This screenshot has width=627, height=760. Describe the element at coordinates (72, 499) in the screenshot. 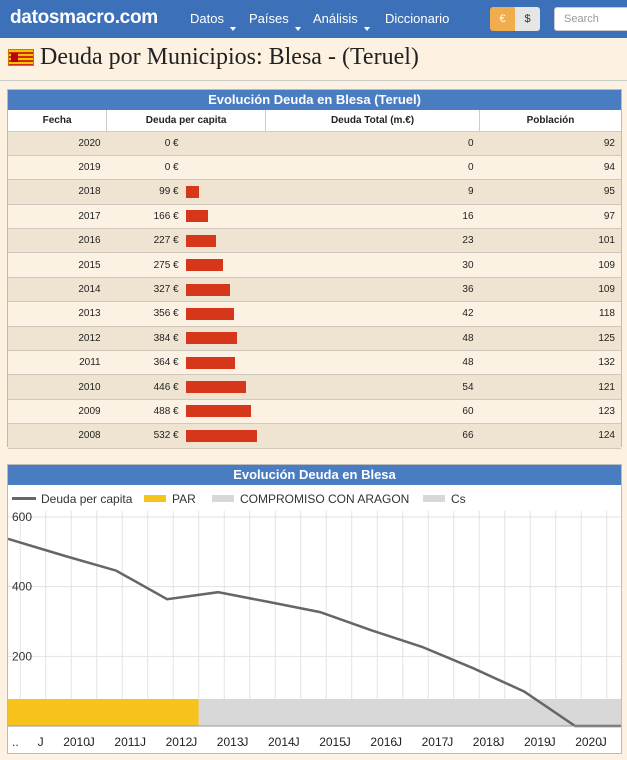

I see `legend-item-deuda: Deuda per capita` at that location.